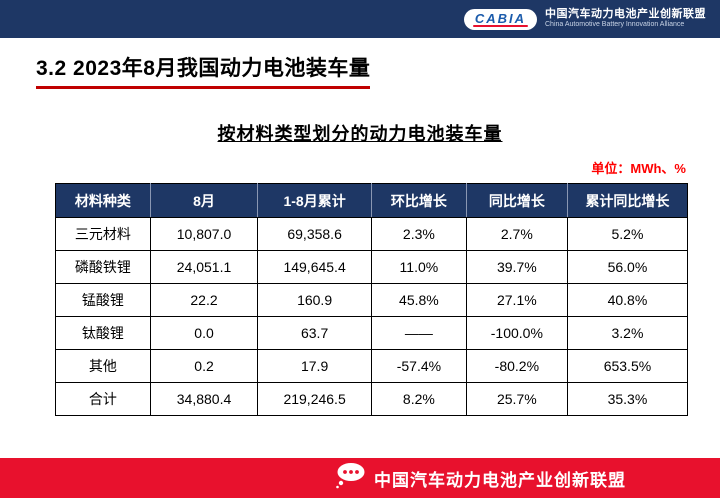 The height and width of the screenshot is (498, 720). Describe the element at coordinates (204, 300) in the screenshot. I see `cell-august: 22.2` at that location.